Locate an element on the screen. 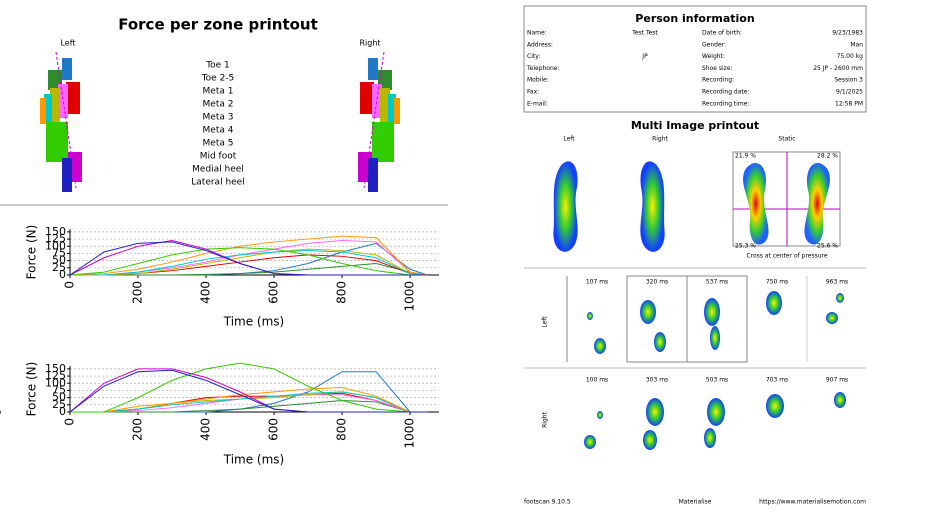  frame-time: 107 ms is located at coordinates (597, 282).